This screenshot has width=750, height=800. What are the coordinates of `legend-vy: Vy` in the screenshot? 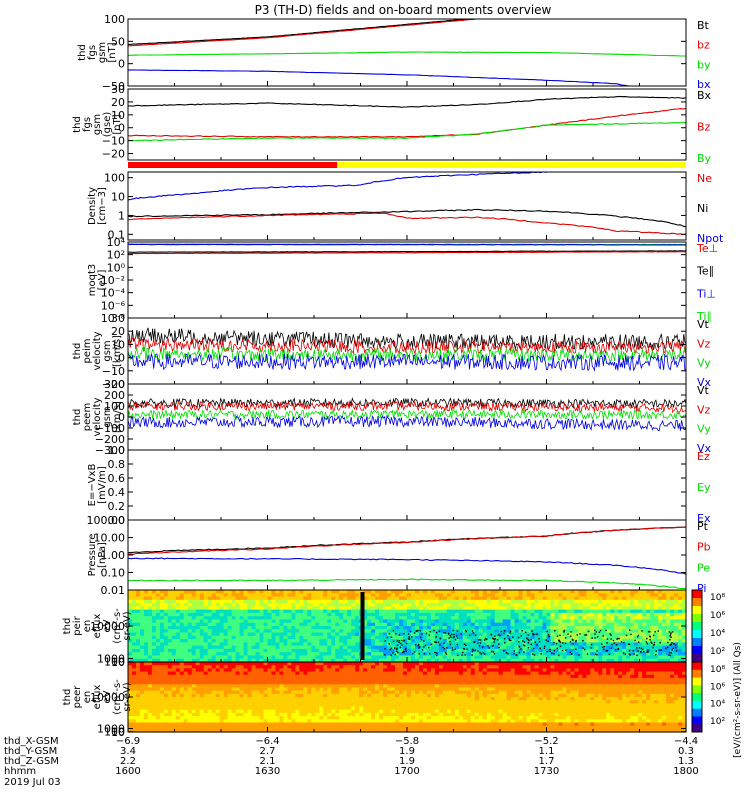 It's located at (704, 429).